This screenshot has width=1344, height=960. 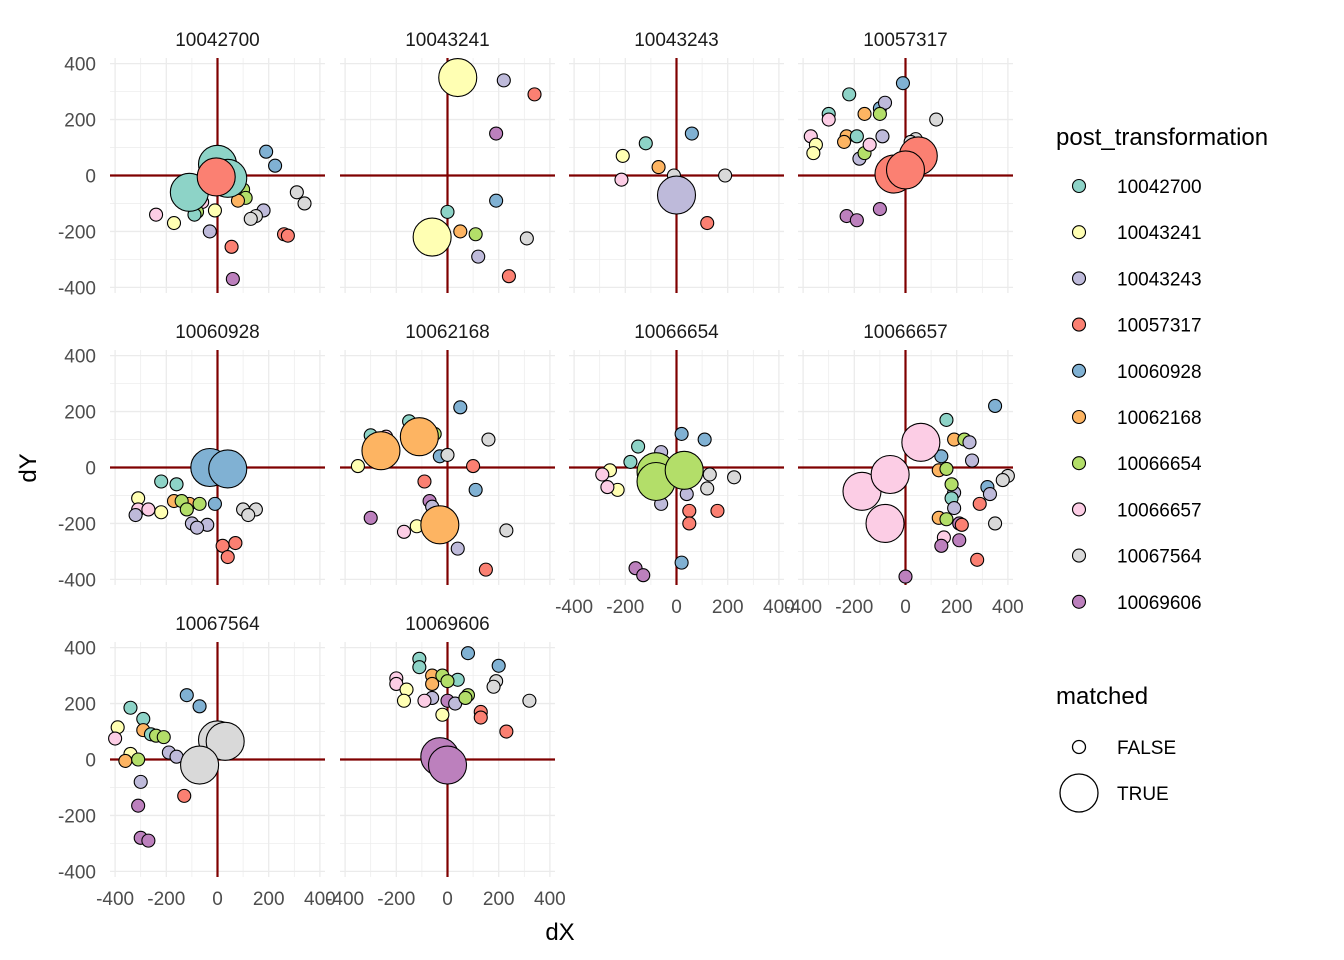 I want to click on y-axis-title: dY, so click(x=28, y=467).